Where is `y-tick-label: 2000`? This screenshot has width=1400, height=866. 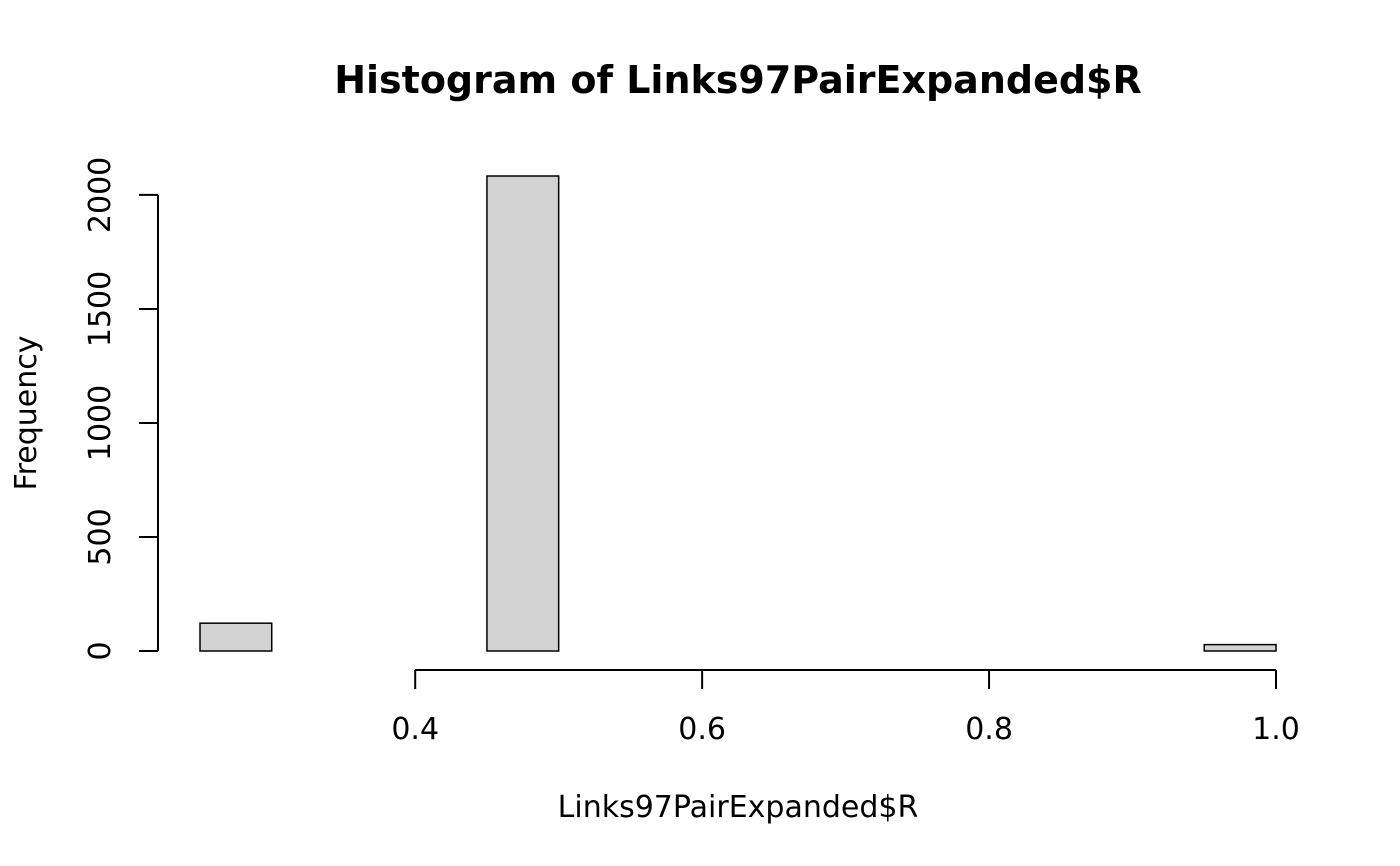 y-tick-label: 2000 is located at coordinates (100, 195).